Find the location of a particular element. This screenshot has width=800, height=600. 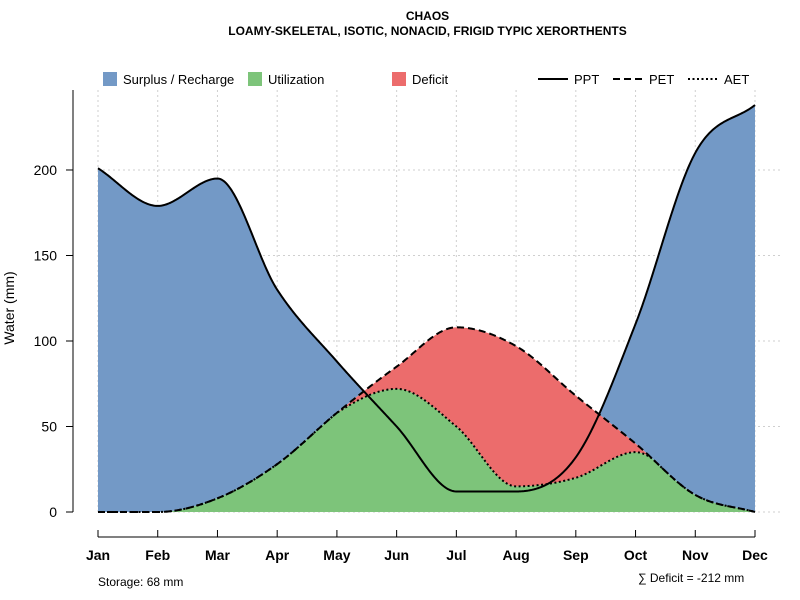

chart-title: CHAOS is located at coordinates (427, 16).